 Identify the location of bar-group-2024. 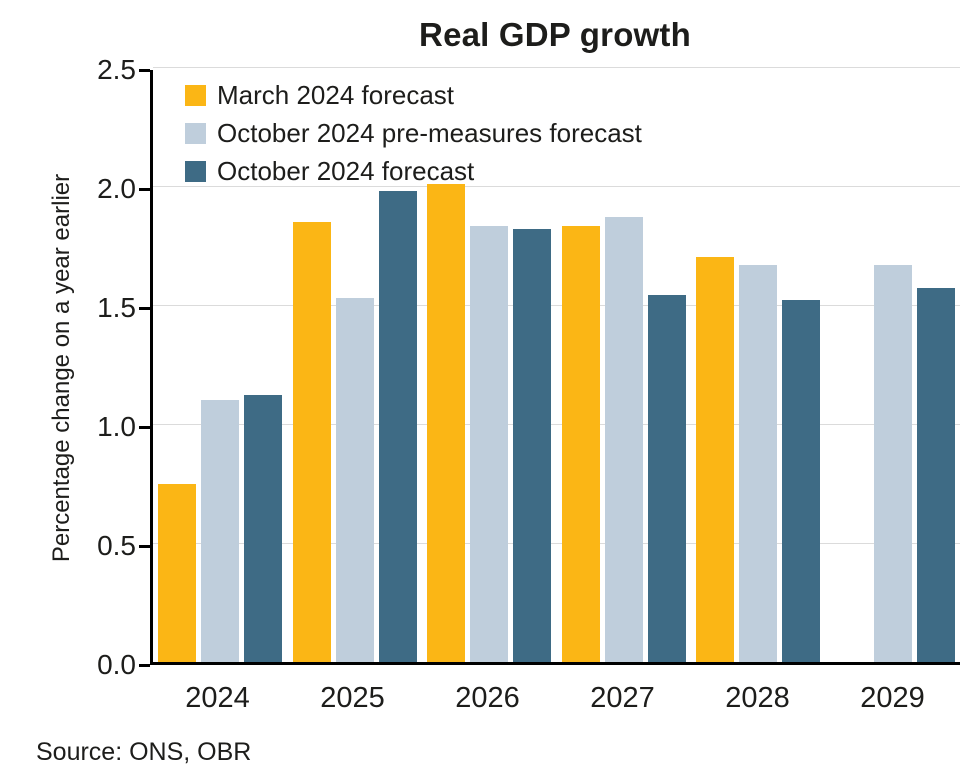
(220, 366).